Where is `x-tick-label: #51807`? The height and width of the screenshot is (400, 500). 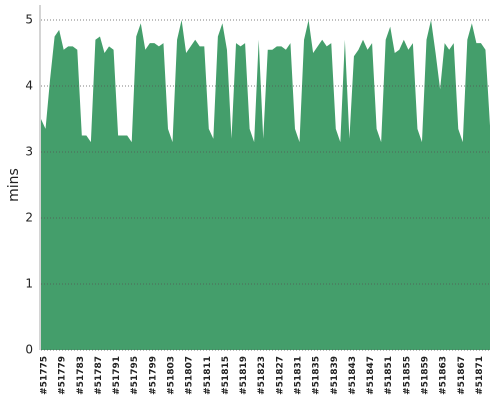 x-tick-label: #51807 is located at coordinates (190, 375).